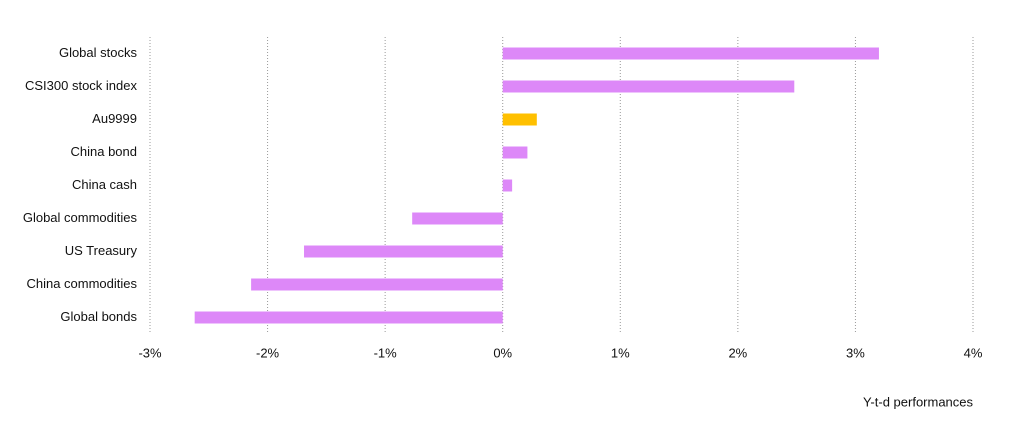 This screenshot has width=1024, height=425. I want to click on x-tick-label: 0%, so click(502, 352).